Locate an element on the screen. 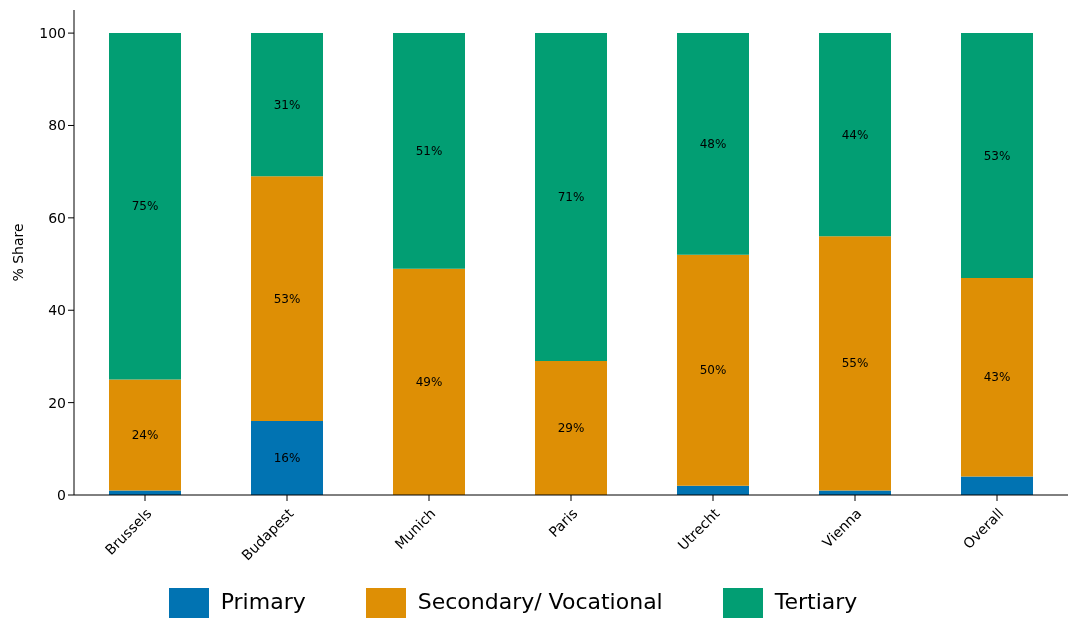  legend-label: Primary is located at coordinates (263, 601).